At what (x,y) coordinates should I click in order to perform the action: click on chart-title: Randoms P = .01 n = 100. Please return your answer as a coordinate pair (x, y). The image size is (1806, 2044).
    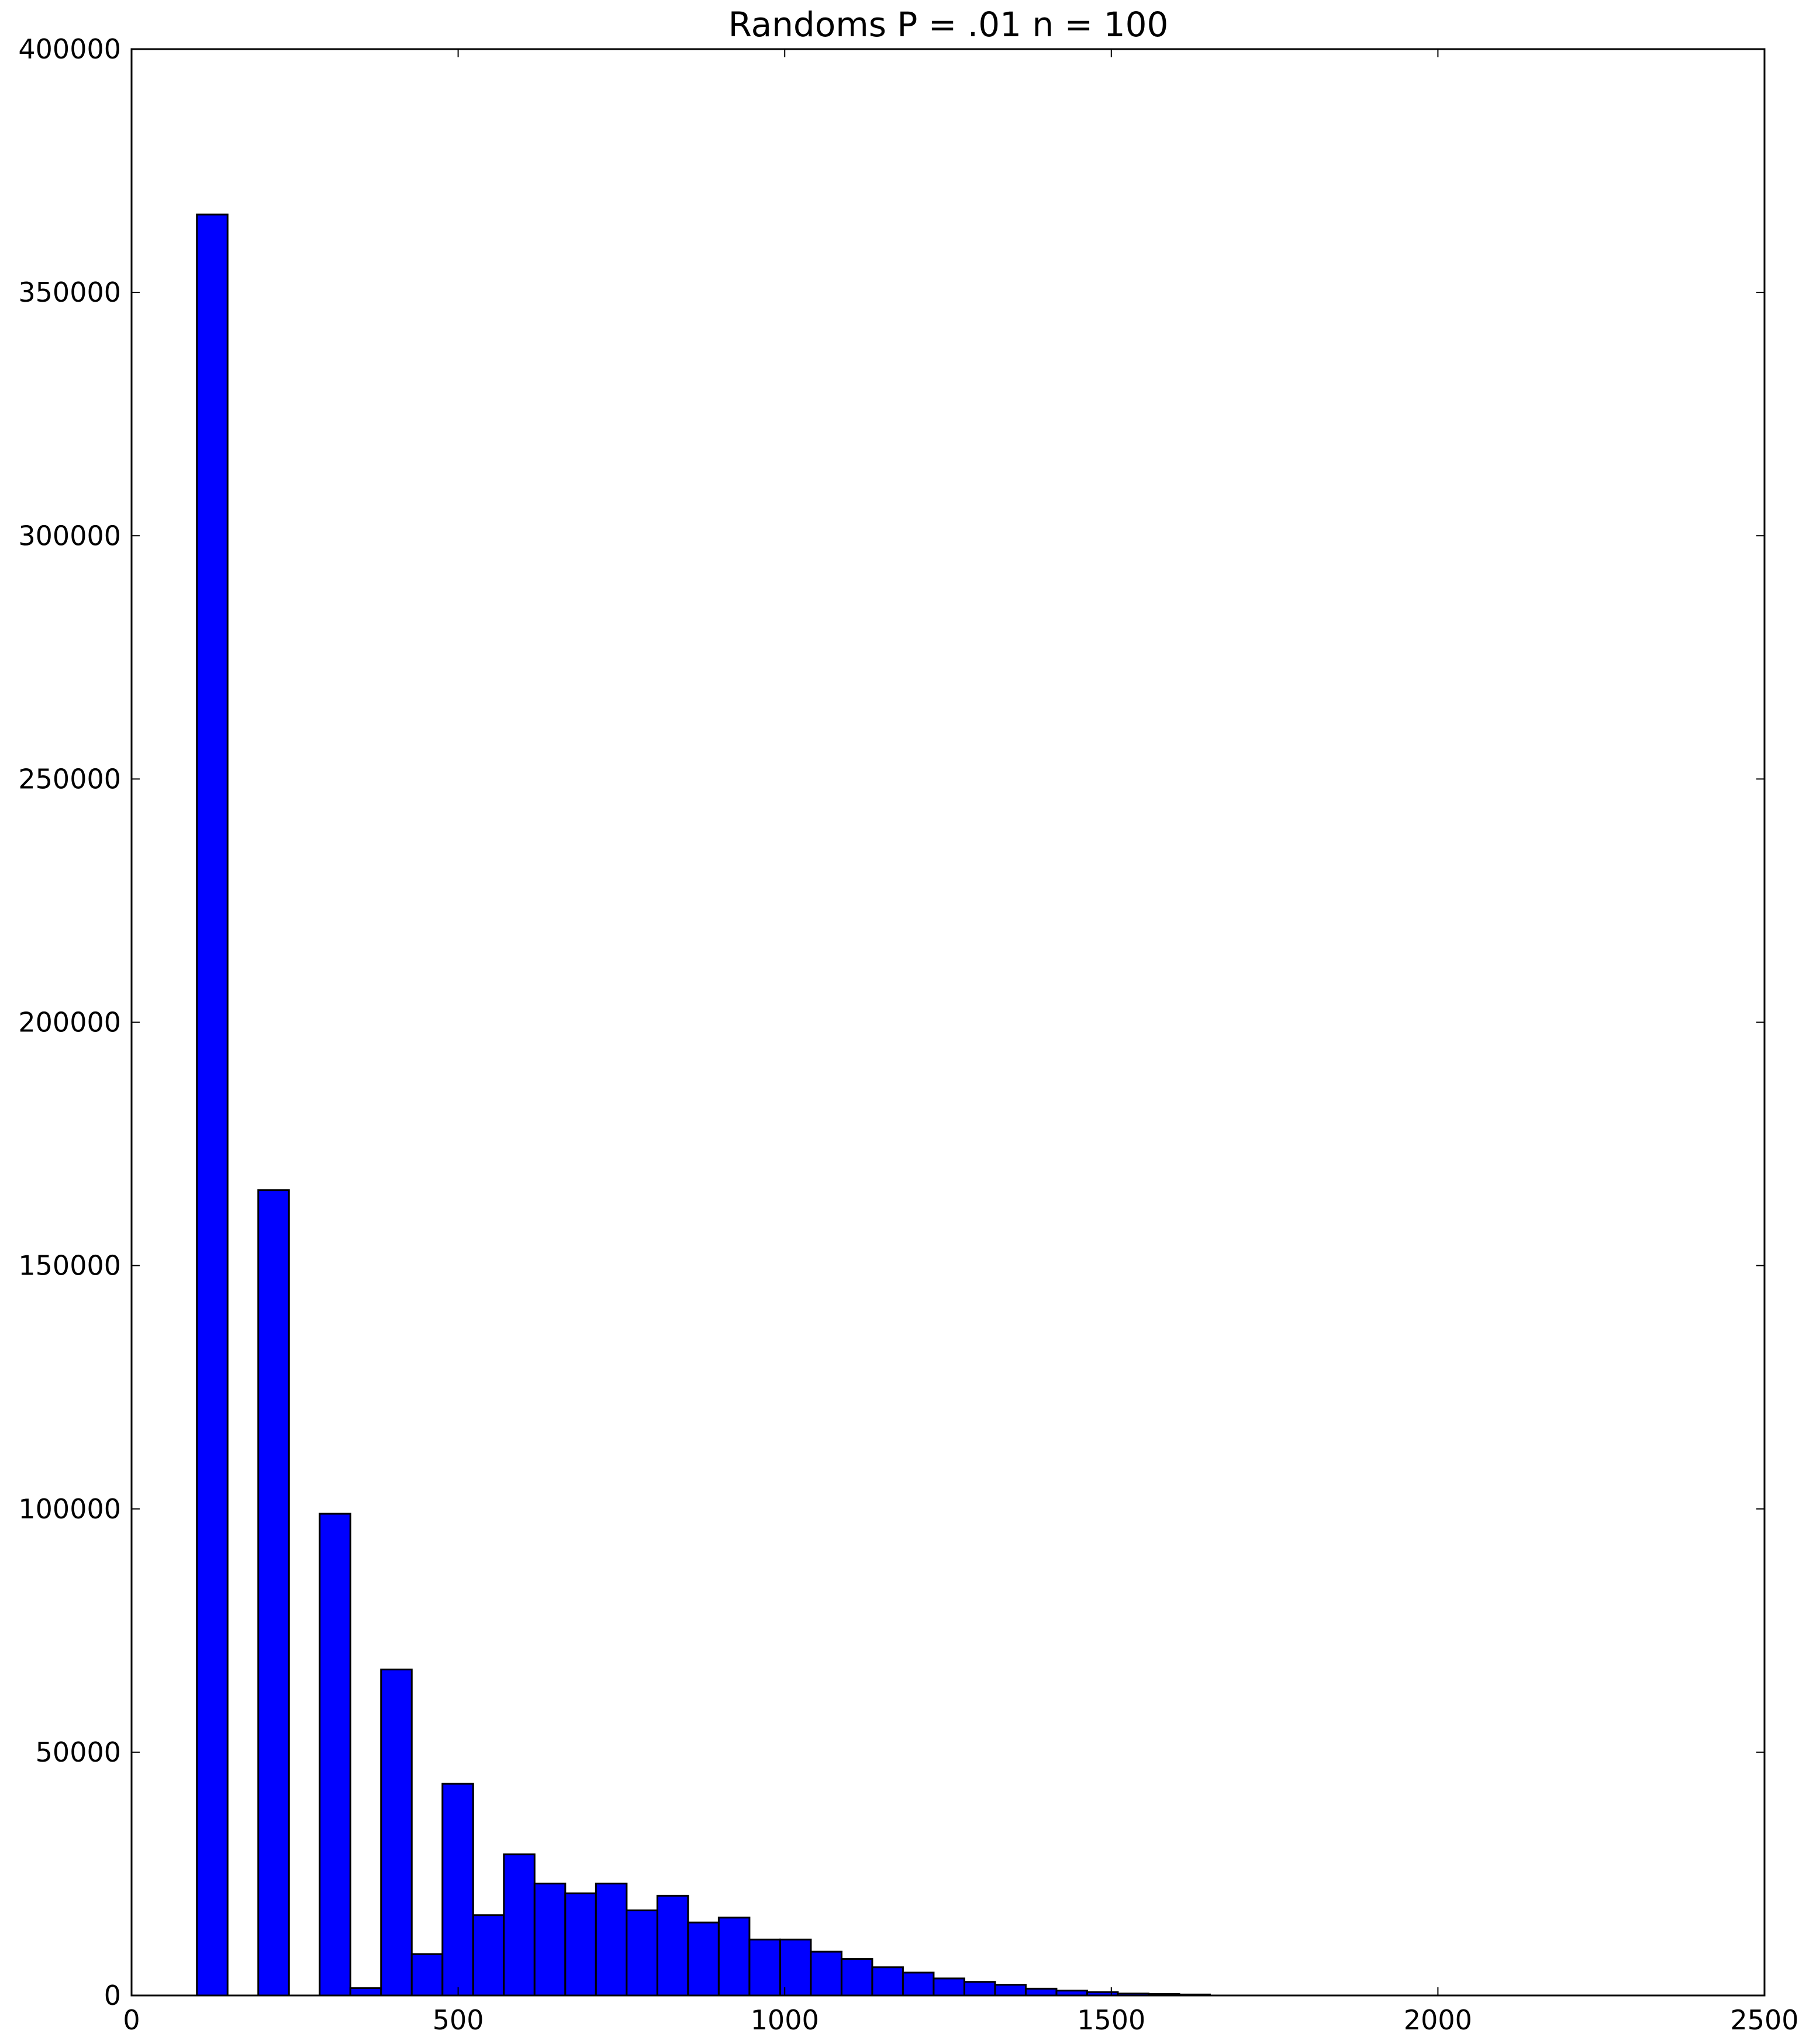
    Looking at the image, I should click on (948, 24).